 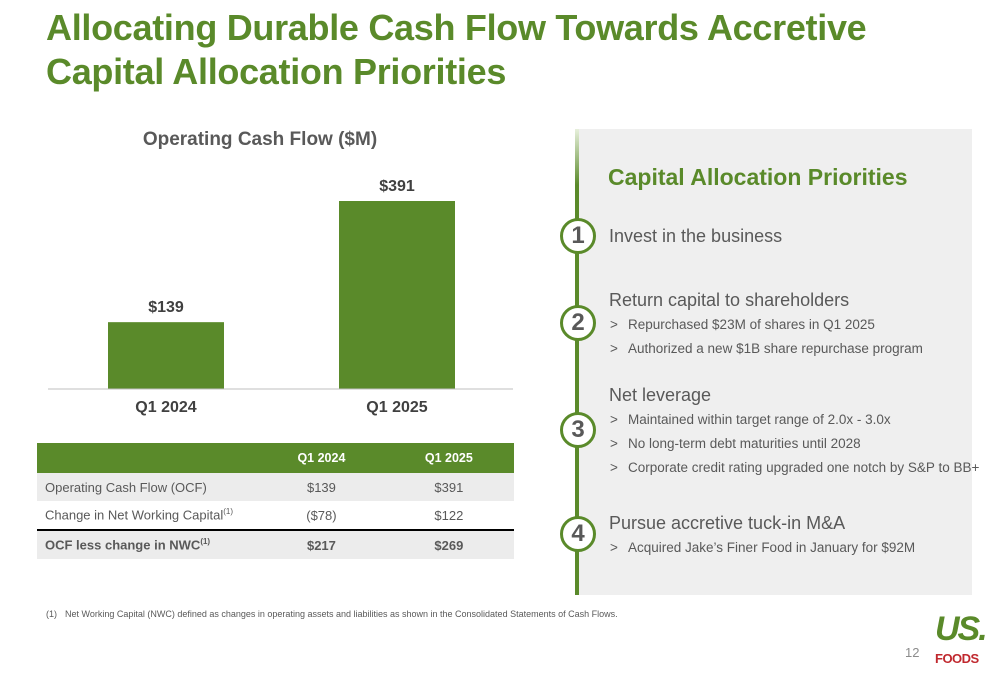 I want to click on cell-total-q1-2024: $217, so click(x=321, y=544).